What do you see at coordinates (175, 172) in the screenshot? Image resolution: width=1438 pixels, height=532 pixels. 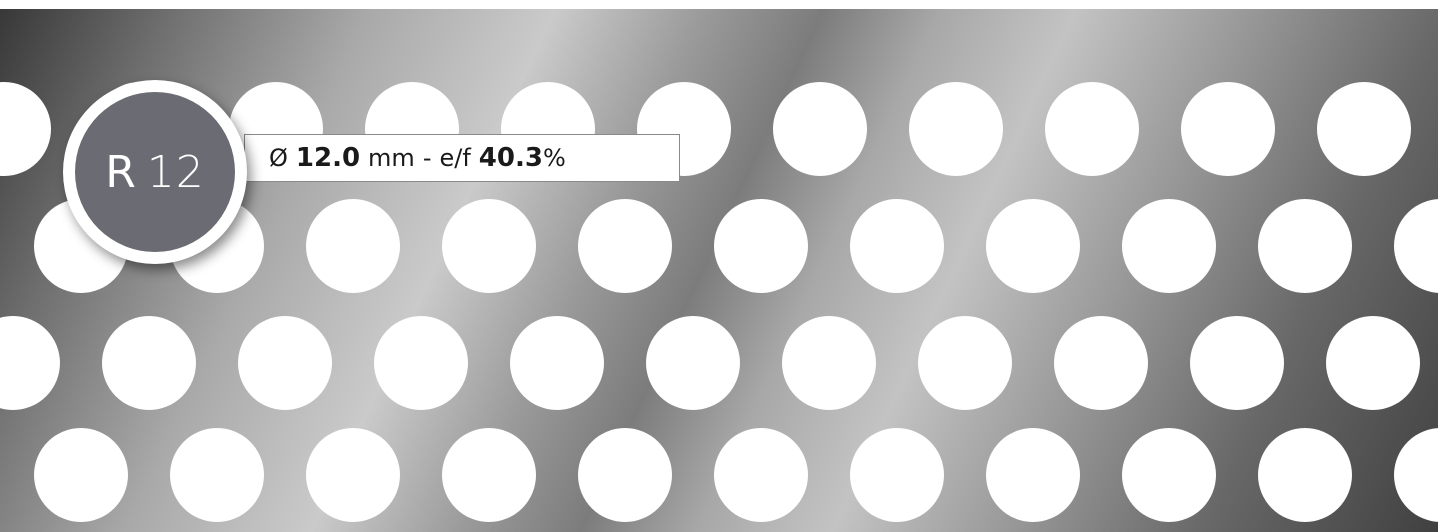 I see `product-code-number: 12` at bounding box center [175, 172].